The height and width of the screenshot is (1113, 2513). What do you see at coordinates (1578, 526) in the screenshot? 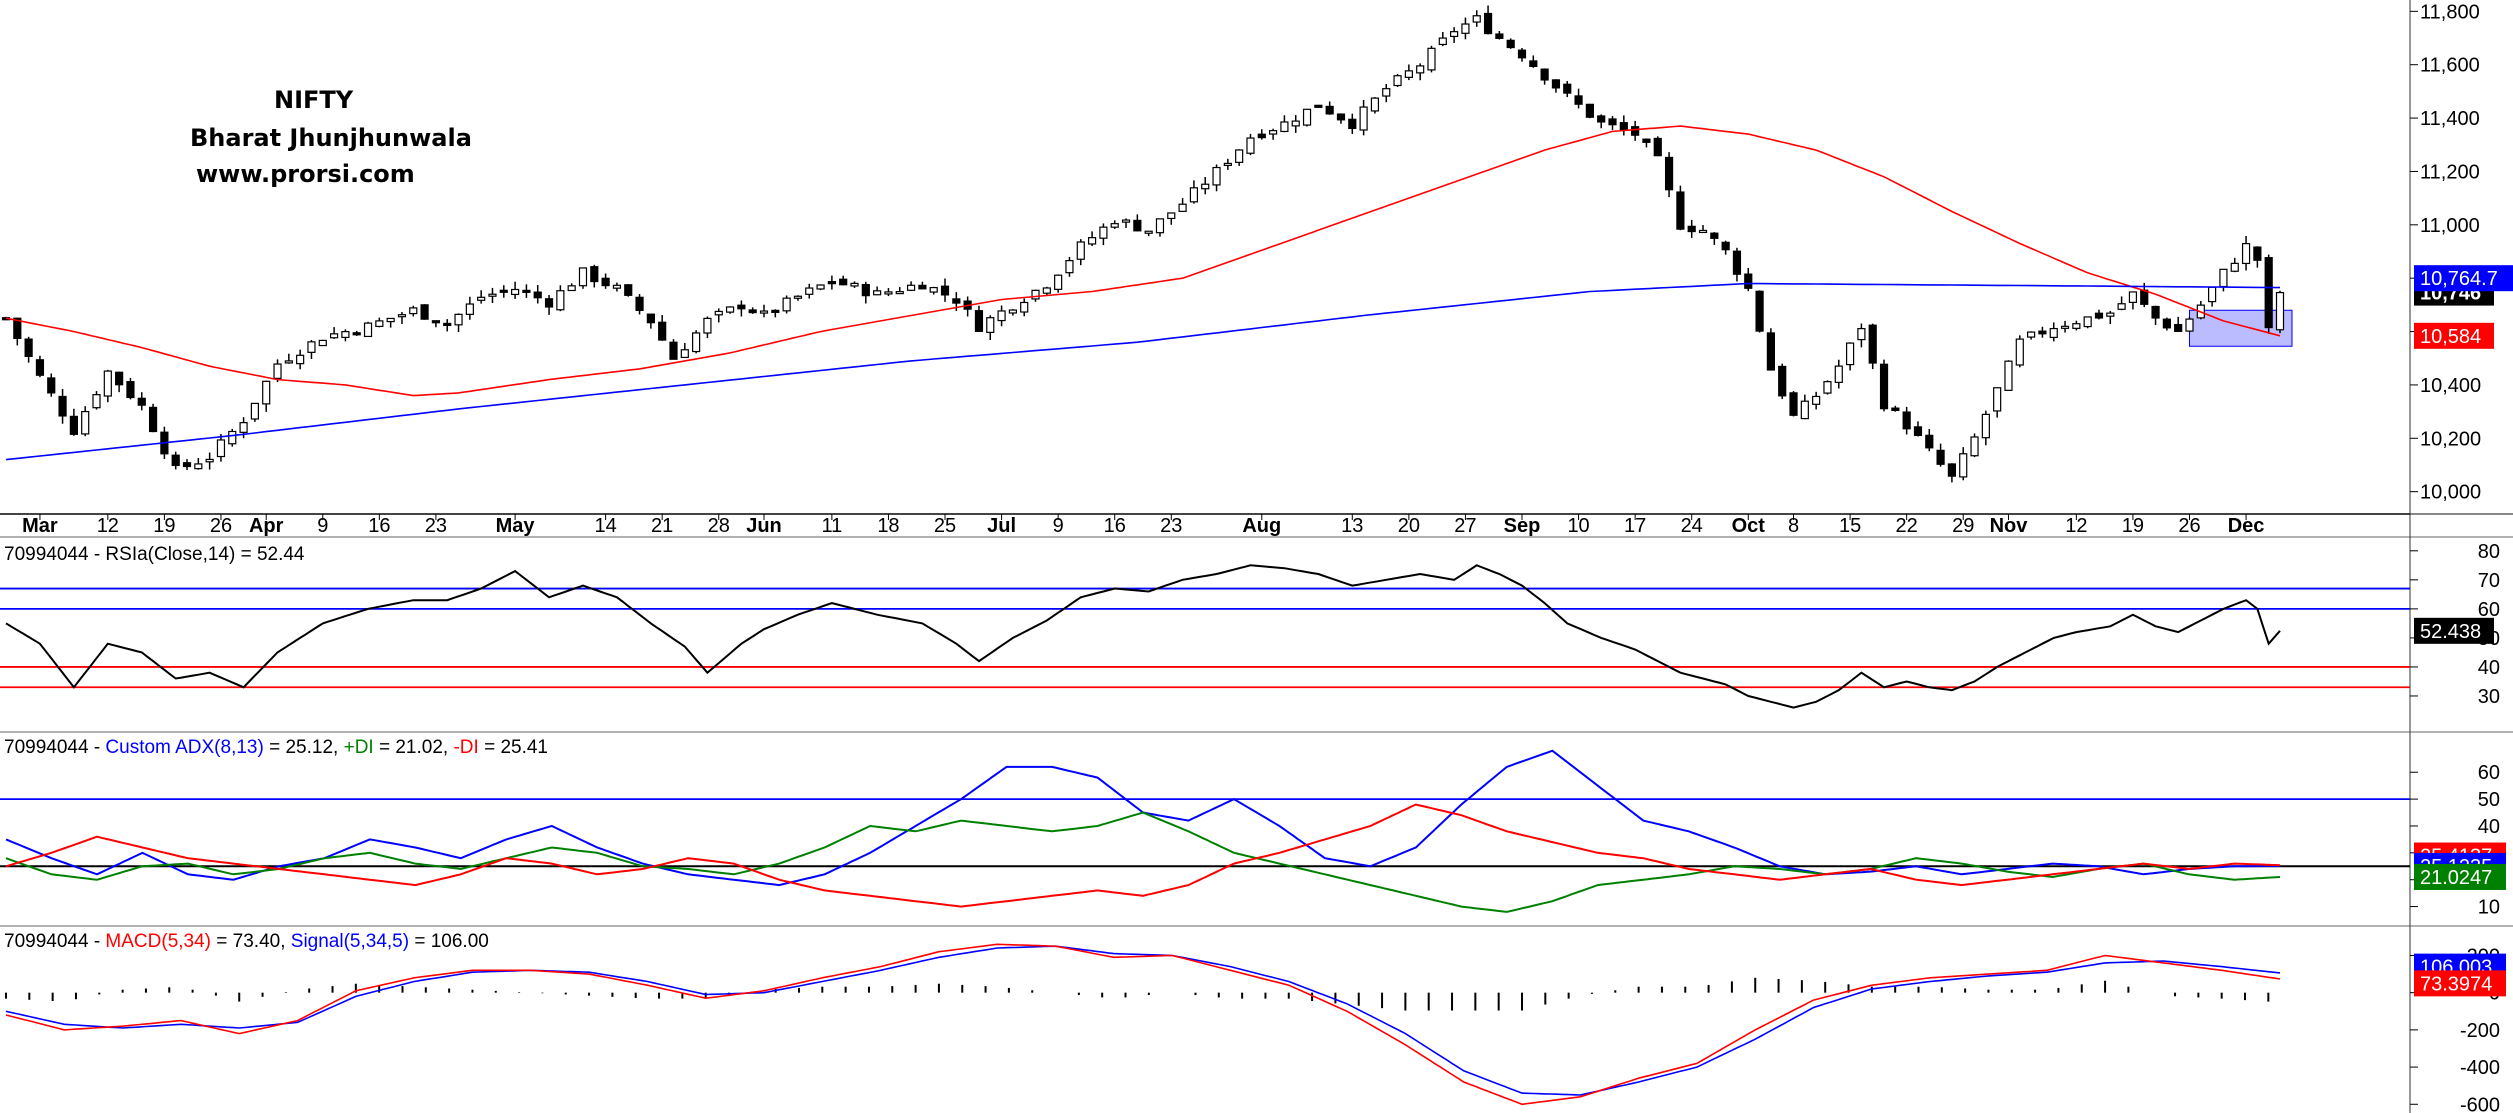
I see `x-tick-label: 10` at bounding box center [1578, 526].